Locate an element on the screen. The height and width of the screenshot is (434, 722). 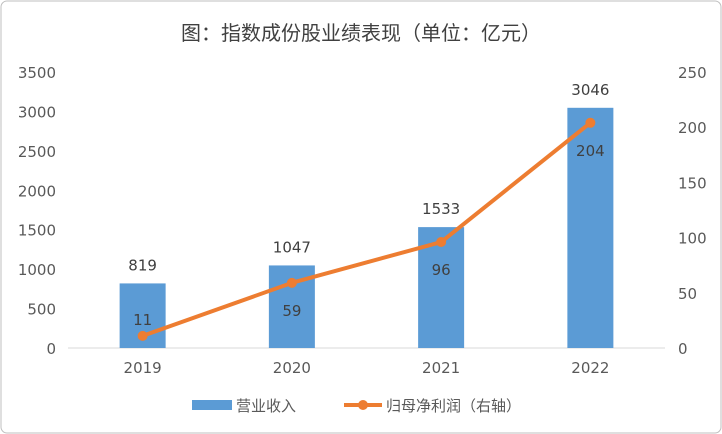
y-left-tick-label: 1500 is located at coordinates (37, 231).